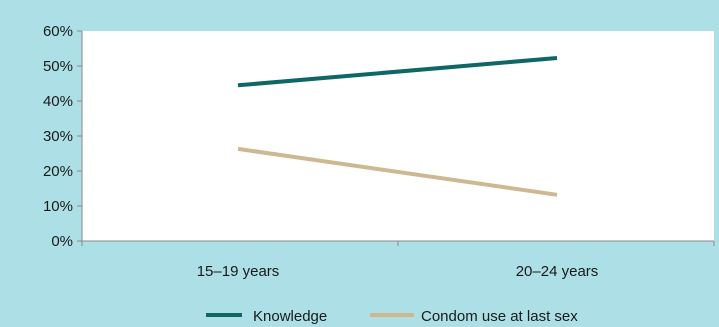 The height and width of the screenshot is (327, 719). Describe the element at coordinates (392, 316) in the screenshot. I see `legend: Knowledge Condom use at last sex` at that location.